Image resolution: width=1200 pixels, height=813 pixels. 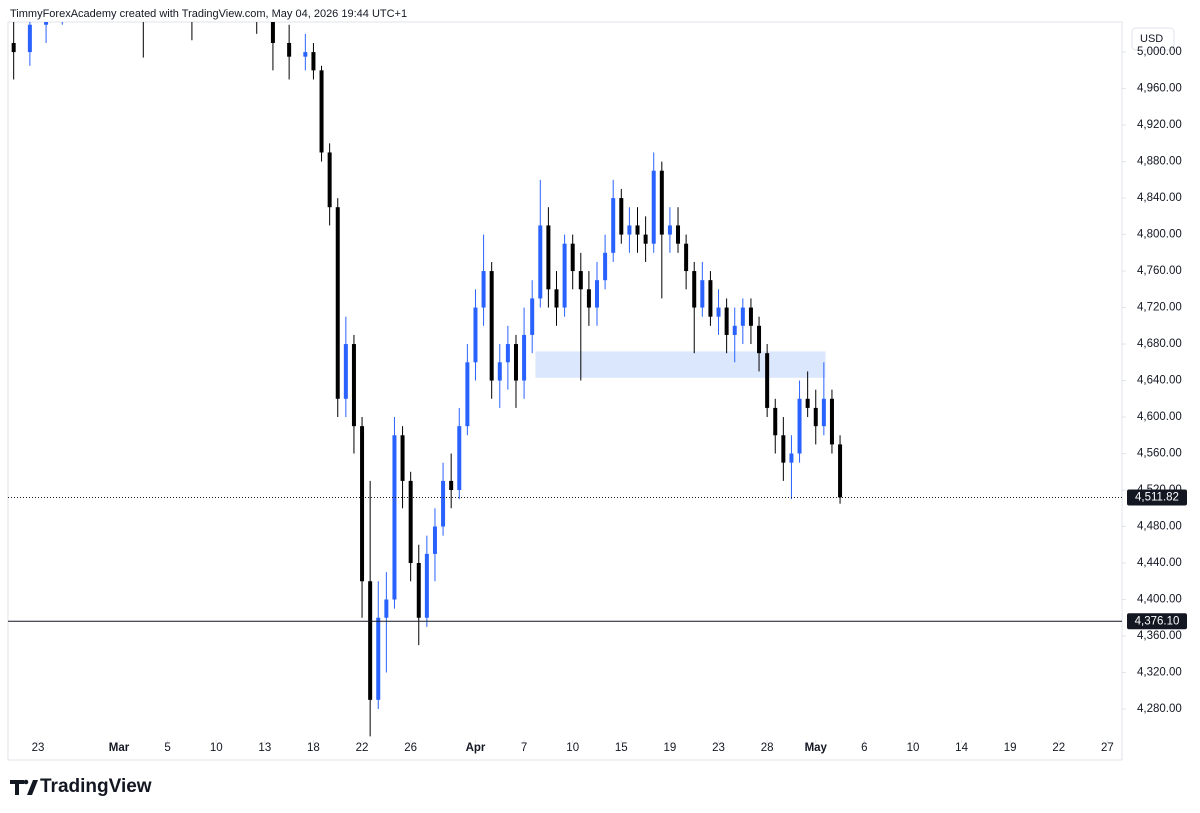 I want to click on y-tick-label: 4,560.00, so click(x=1159, y=454).